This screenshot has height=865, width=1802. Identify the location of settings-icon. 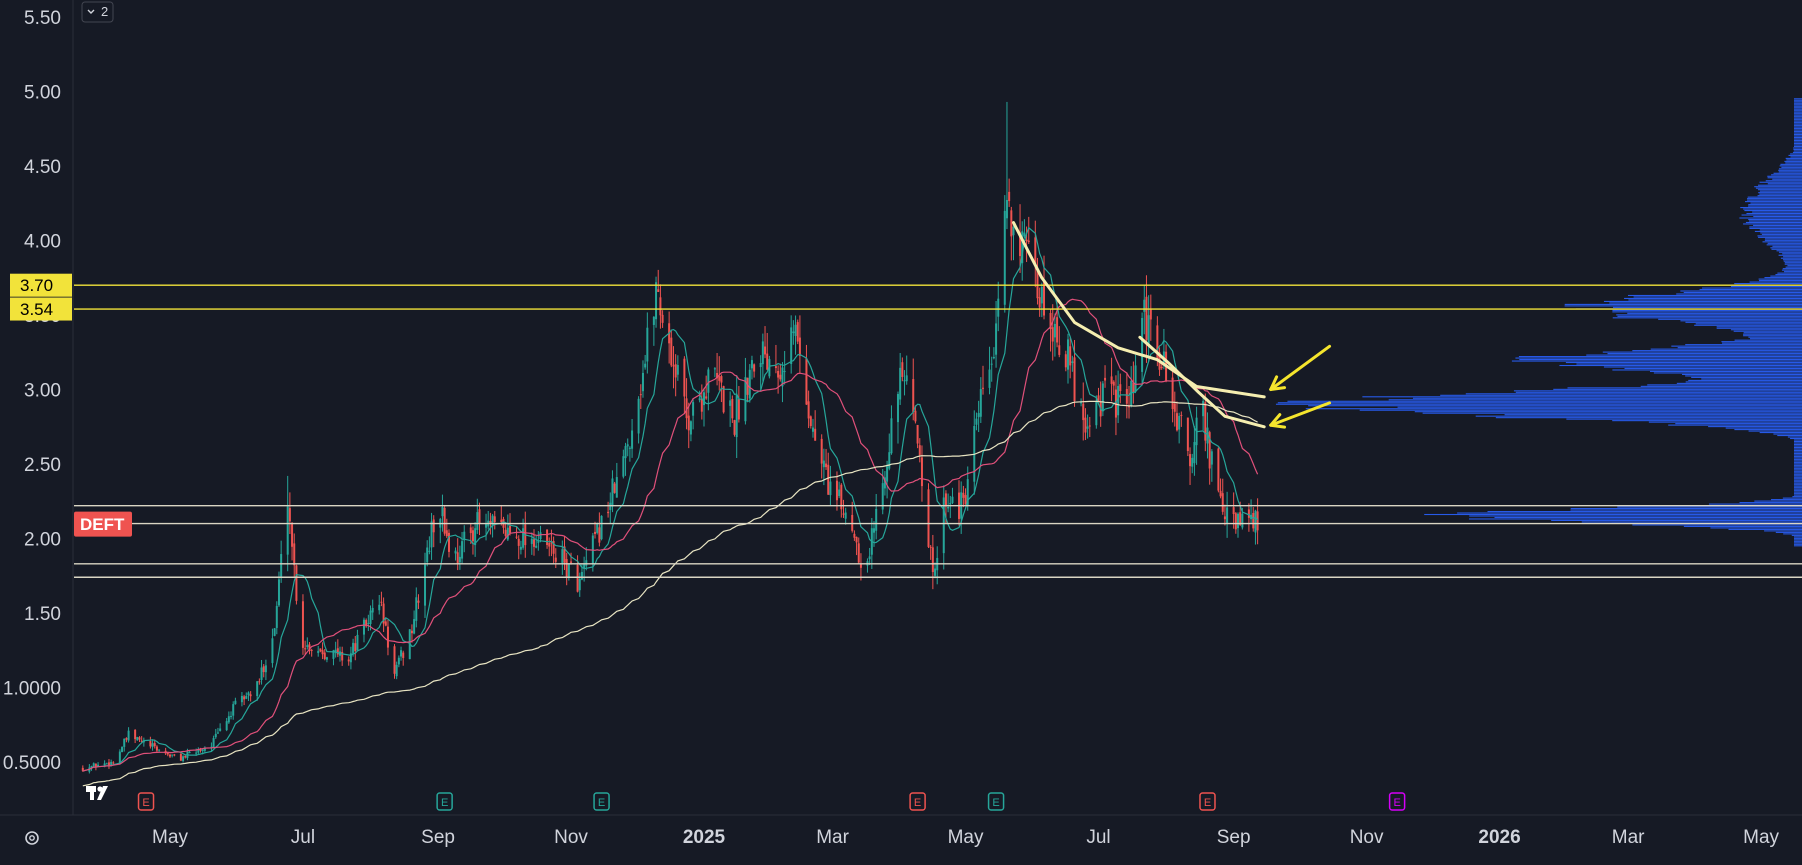
(32, 838).